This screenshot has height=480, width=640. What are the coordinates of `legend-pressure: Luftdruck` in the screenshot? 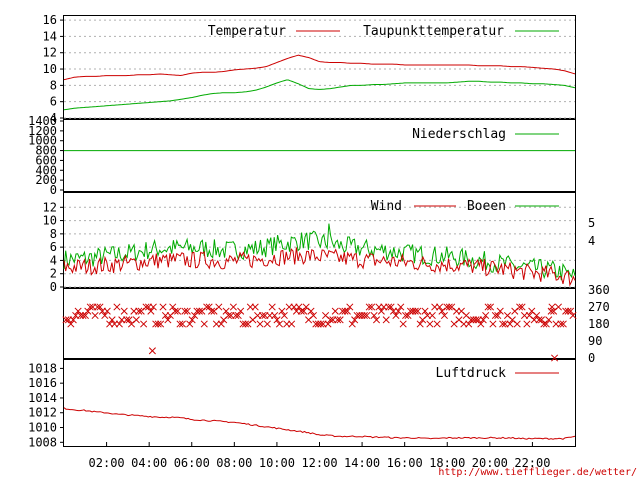 It's located at (497, 373).